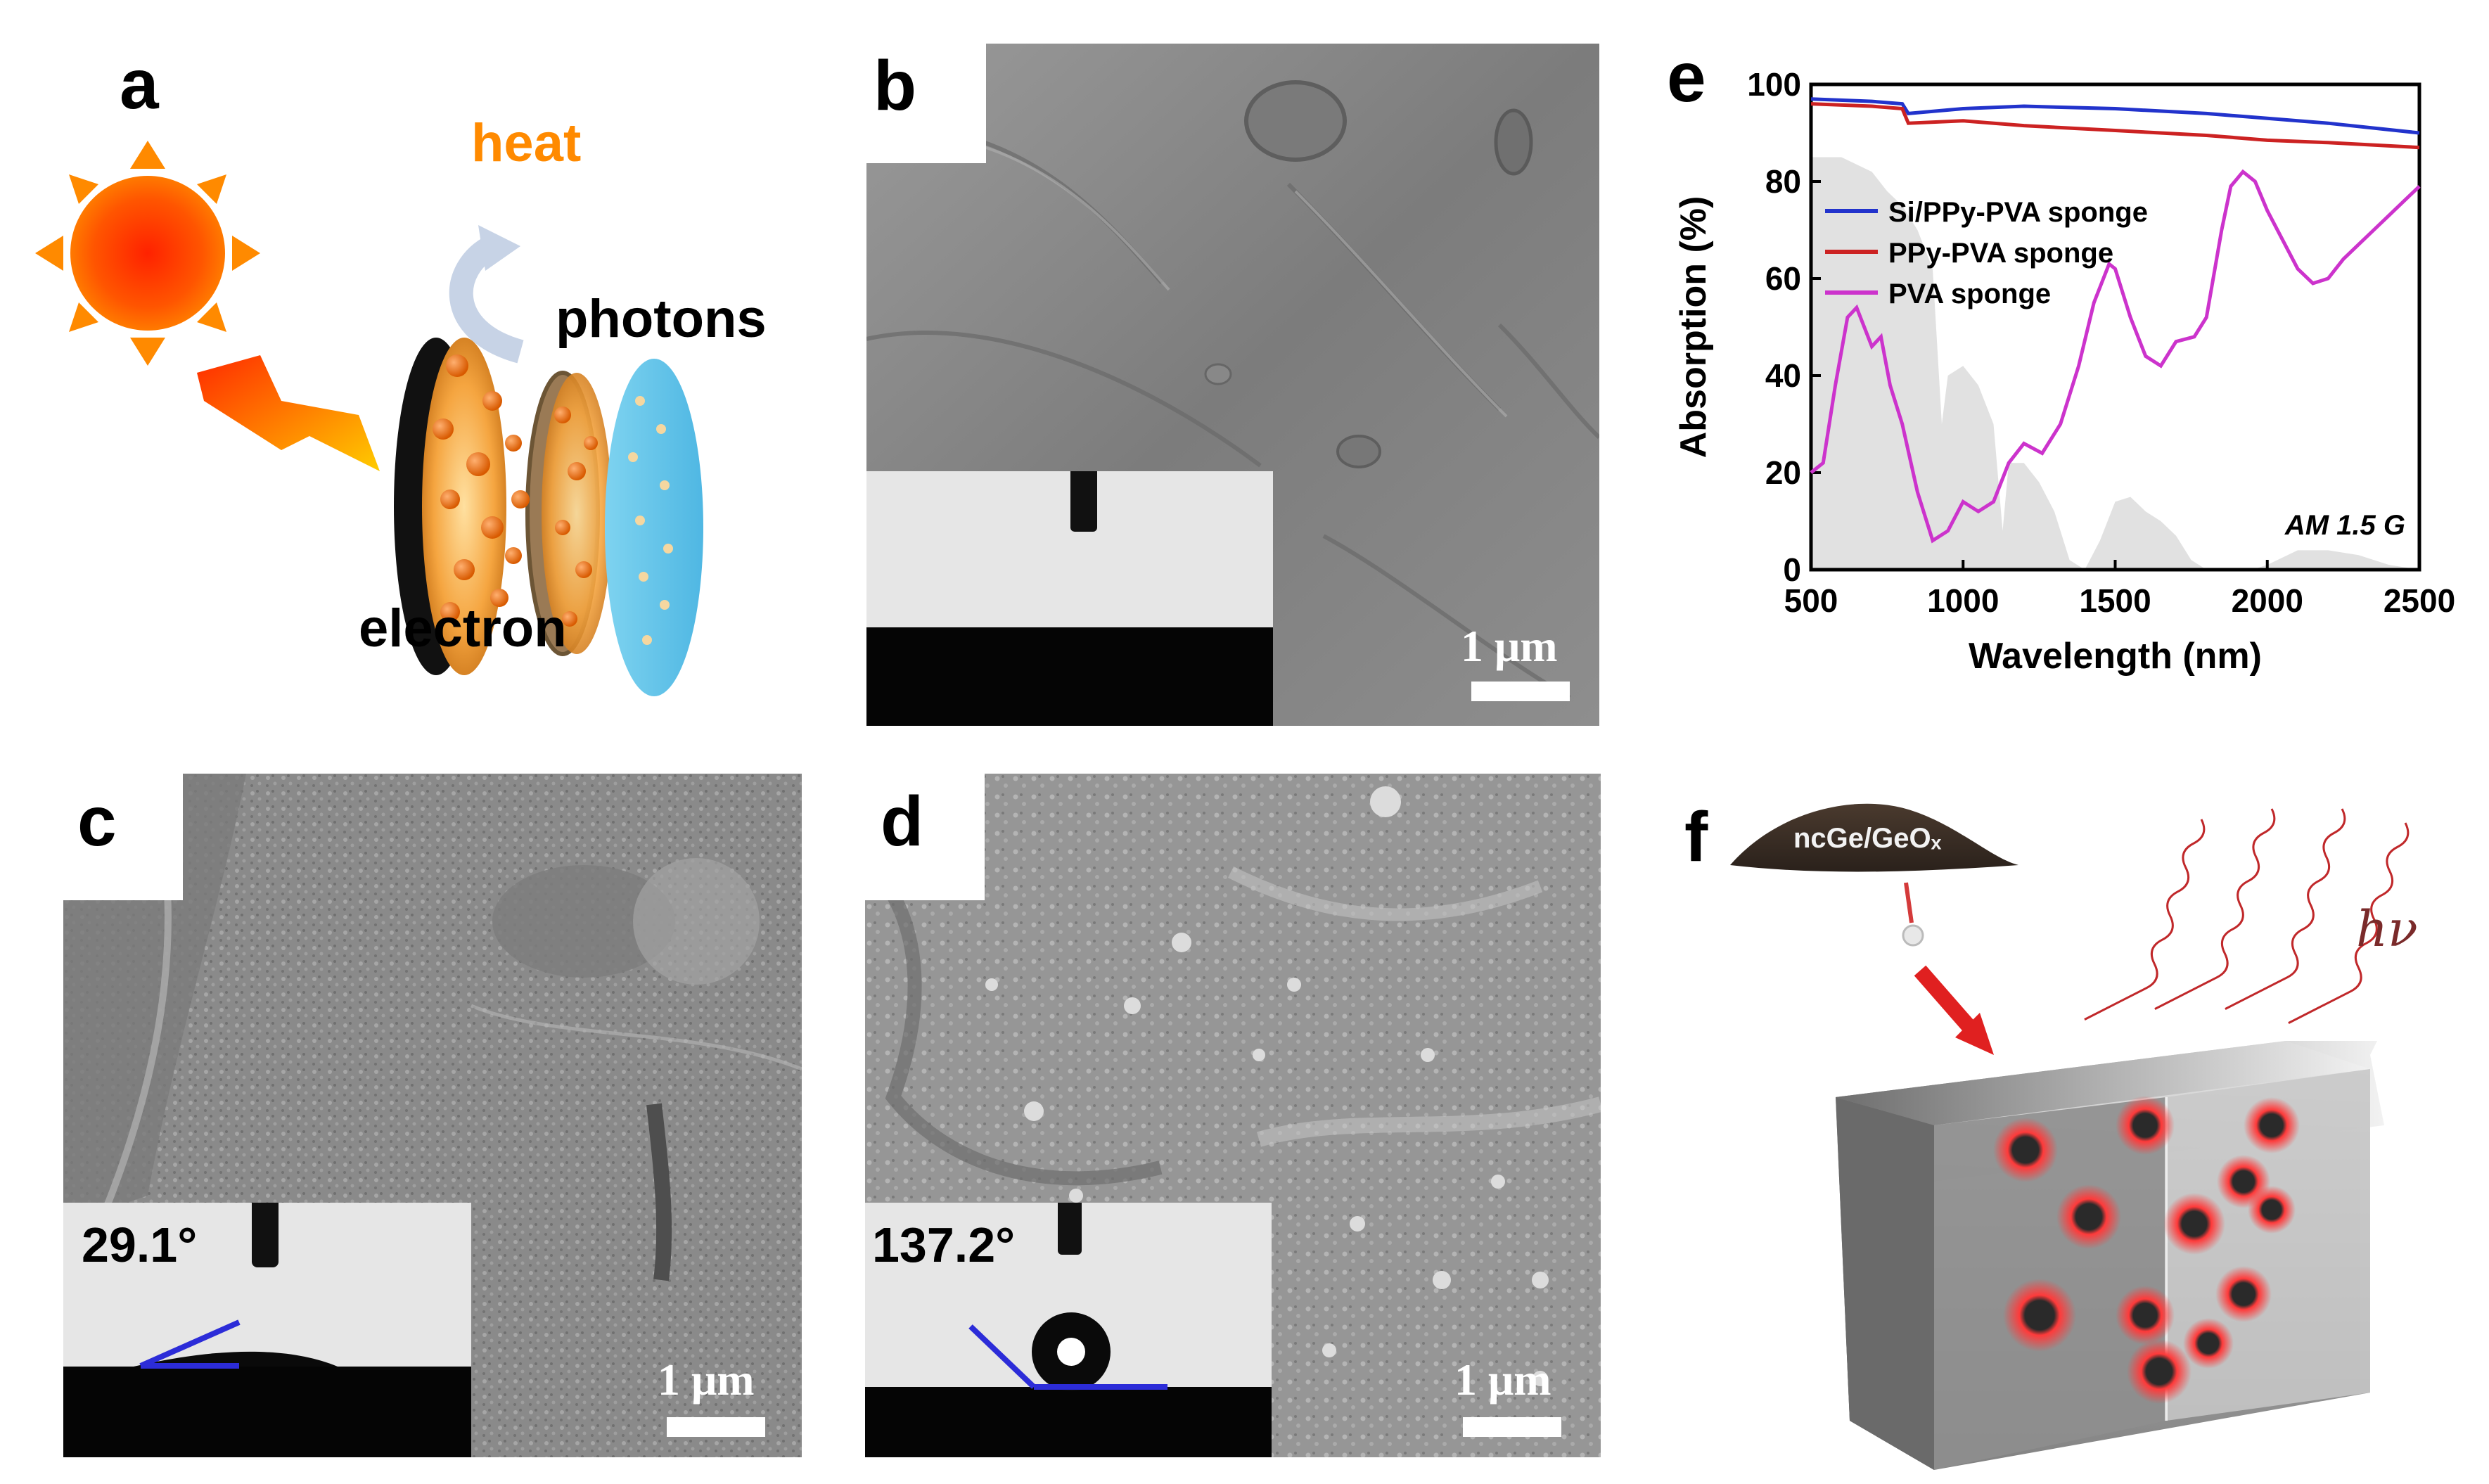  Describe the element at coordinates (1509, 646) in the screenshot. I see `scale-label-b: 1 μm` at that location.